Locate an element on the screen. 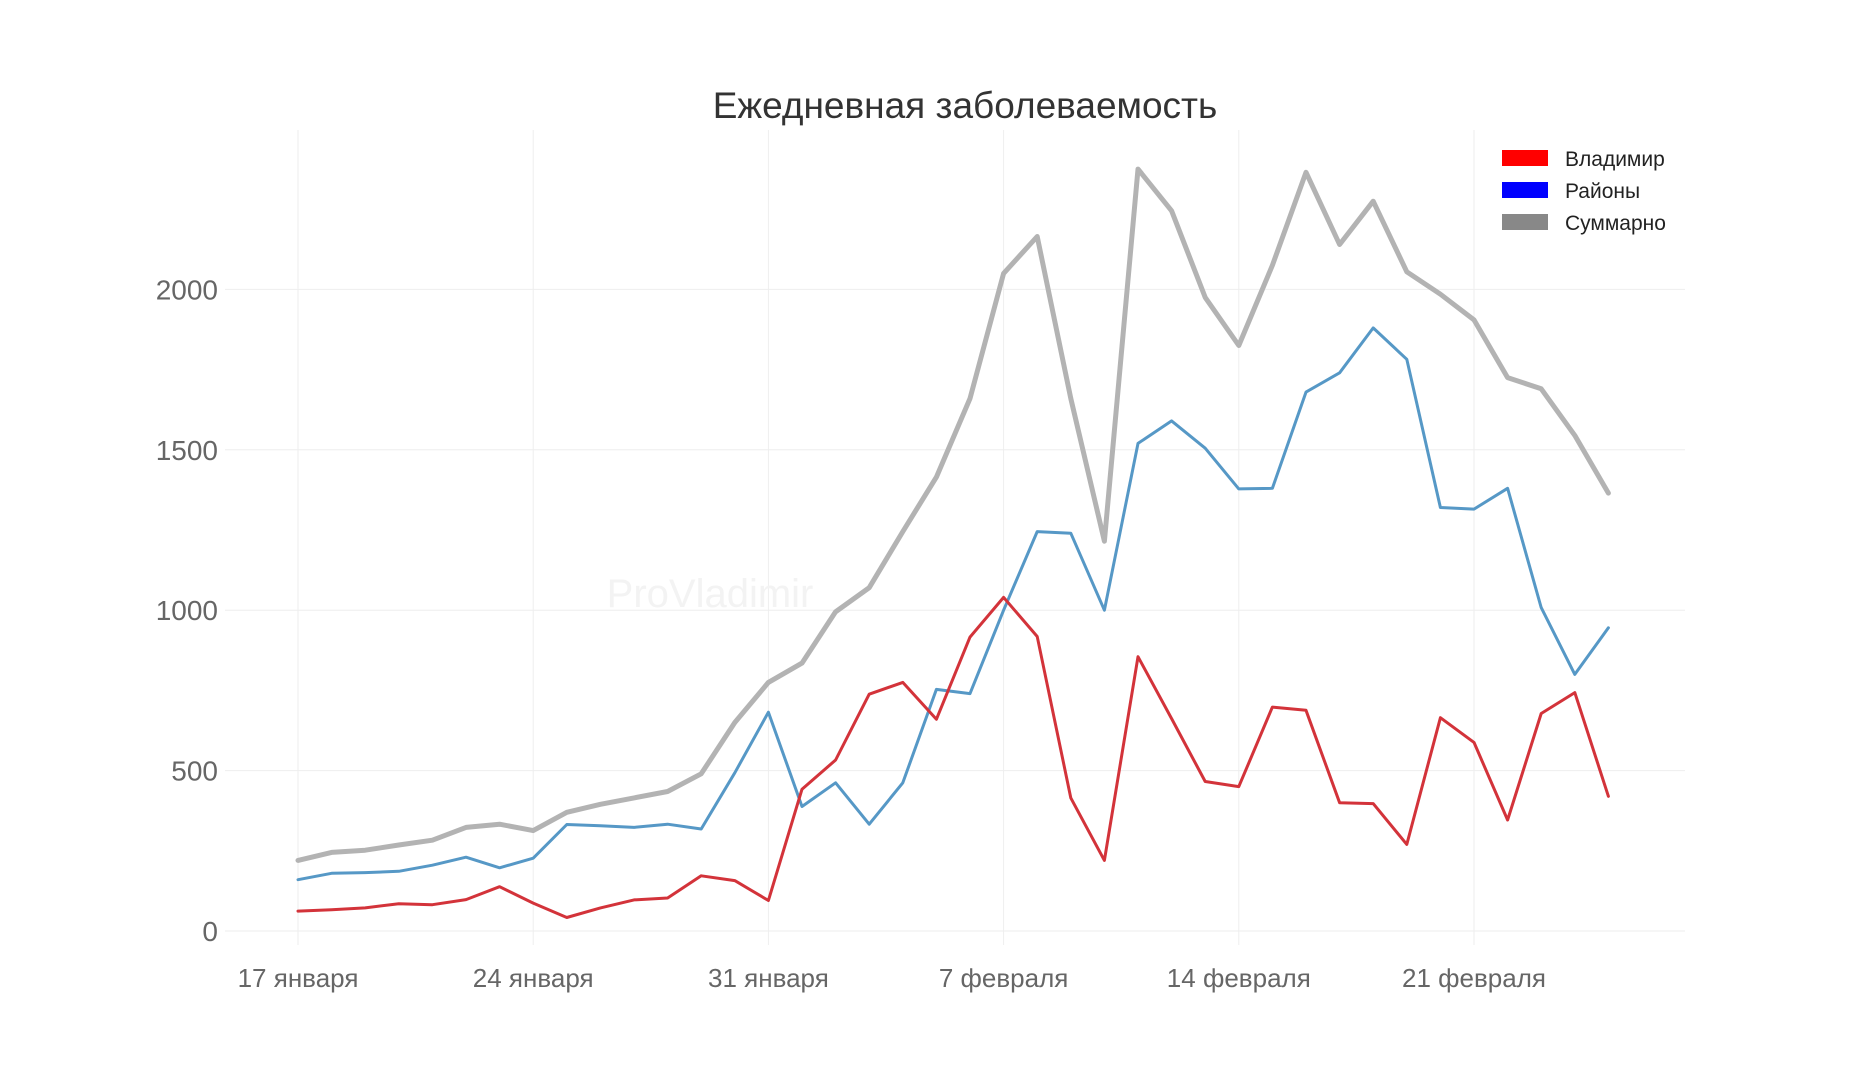 Image resolution: width=1851 pixels, height=1080 pixels. x-tick-label: 7 февраля is located at coordinates (1004, 978).